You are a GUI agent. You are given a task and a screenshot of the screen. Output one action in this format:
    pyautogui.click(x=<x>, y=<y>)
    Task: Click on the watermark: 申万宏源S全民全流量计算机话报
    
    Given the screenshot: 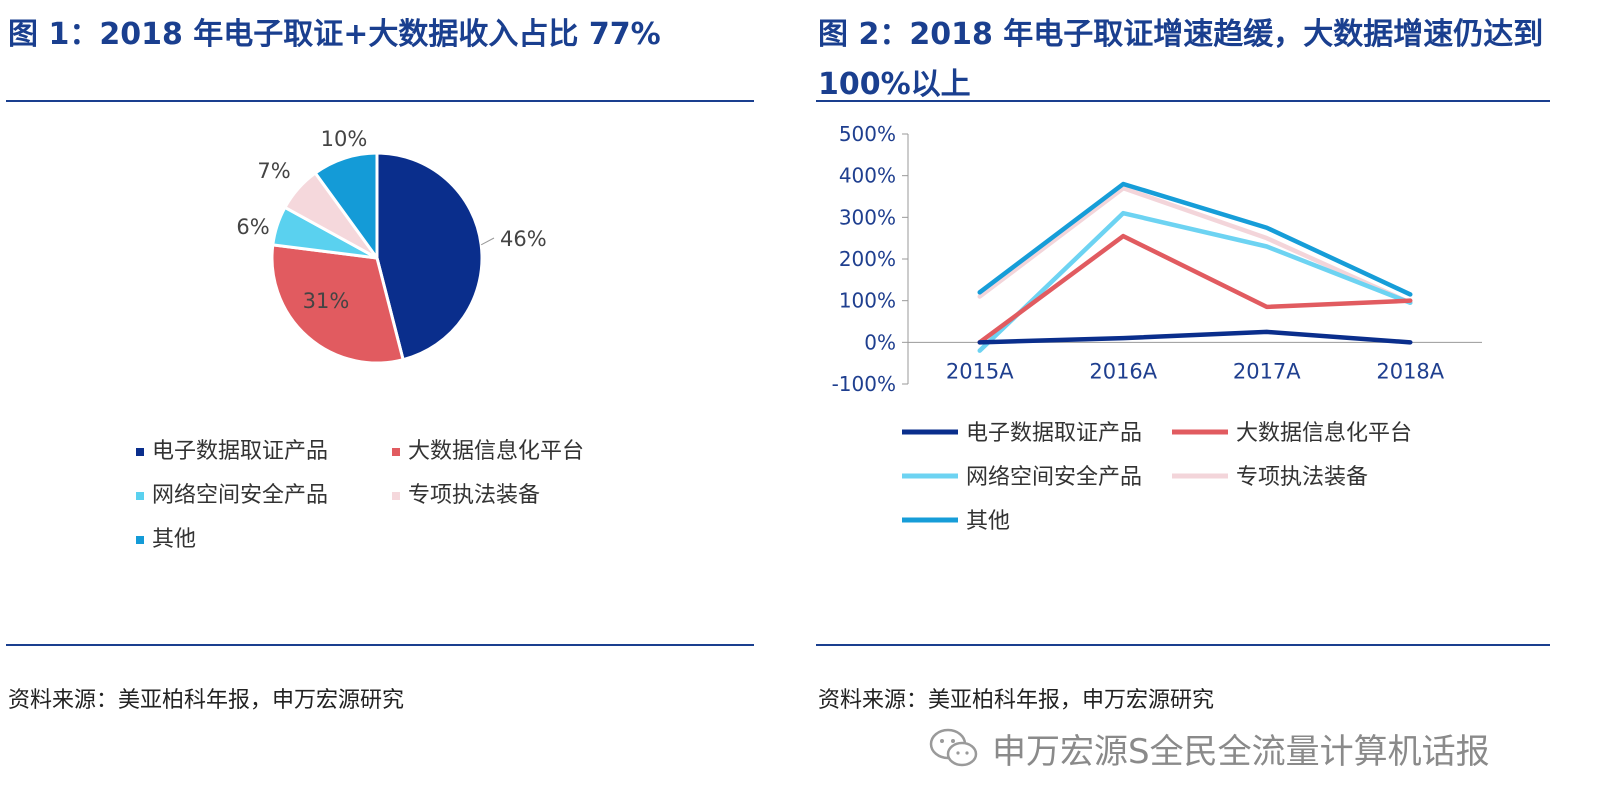 What is the action you would take?
    pyautogui.click(x=1209, y=748)
    